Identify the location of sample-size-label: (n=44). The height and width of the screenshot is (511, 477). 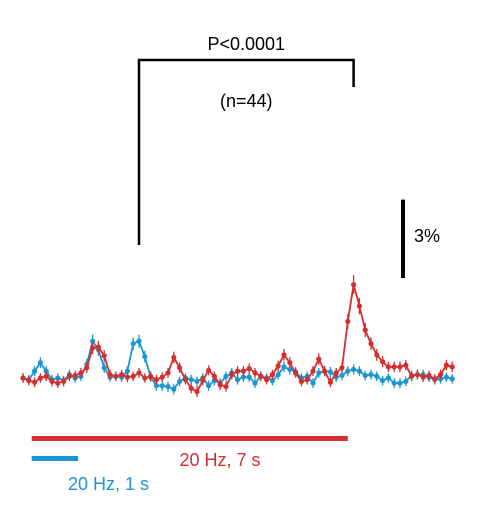
(246, 101).